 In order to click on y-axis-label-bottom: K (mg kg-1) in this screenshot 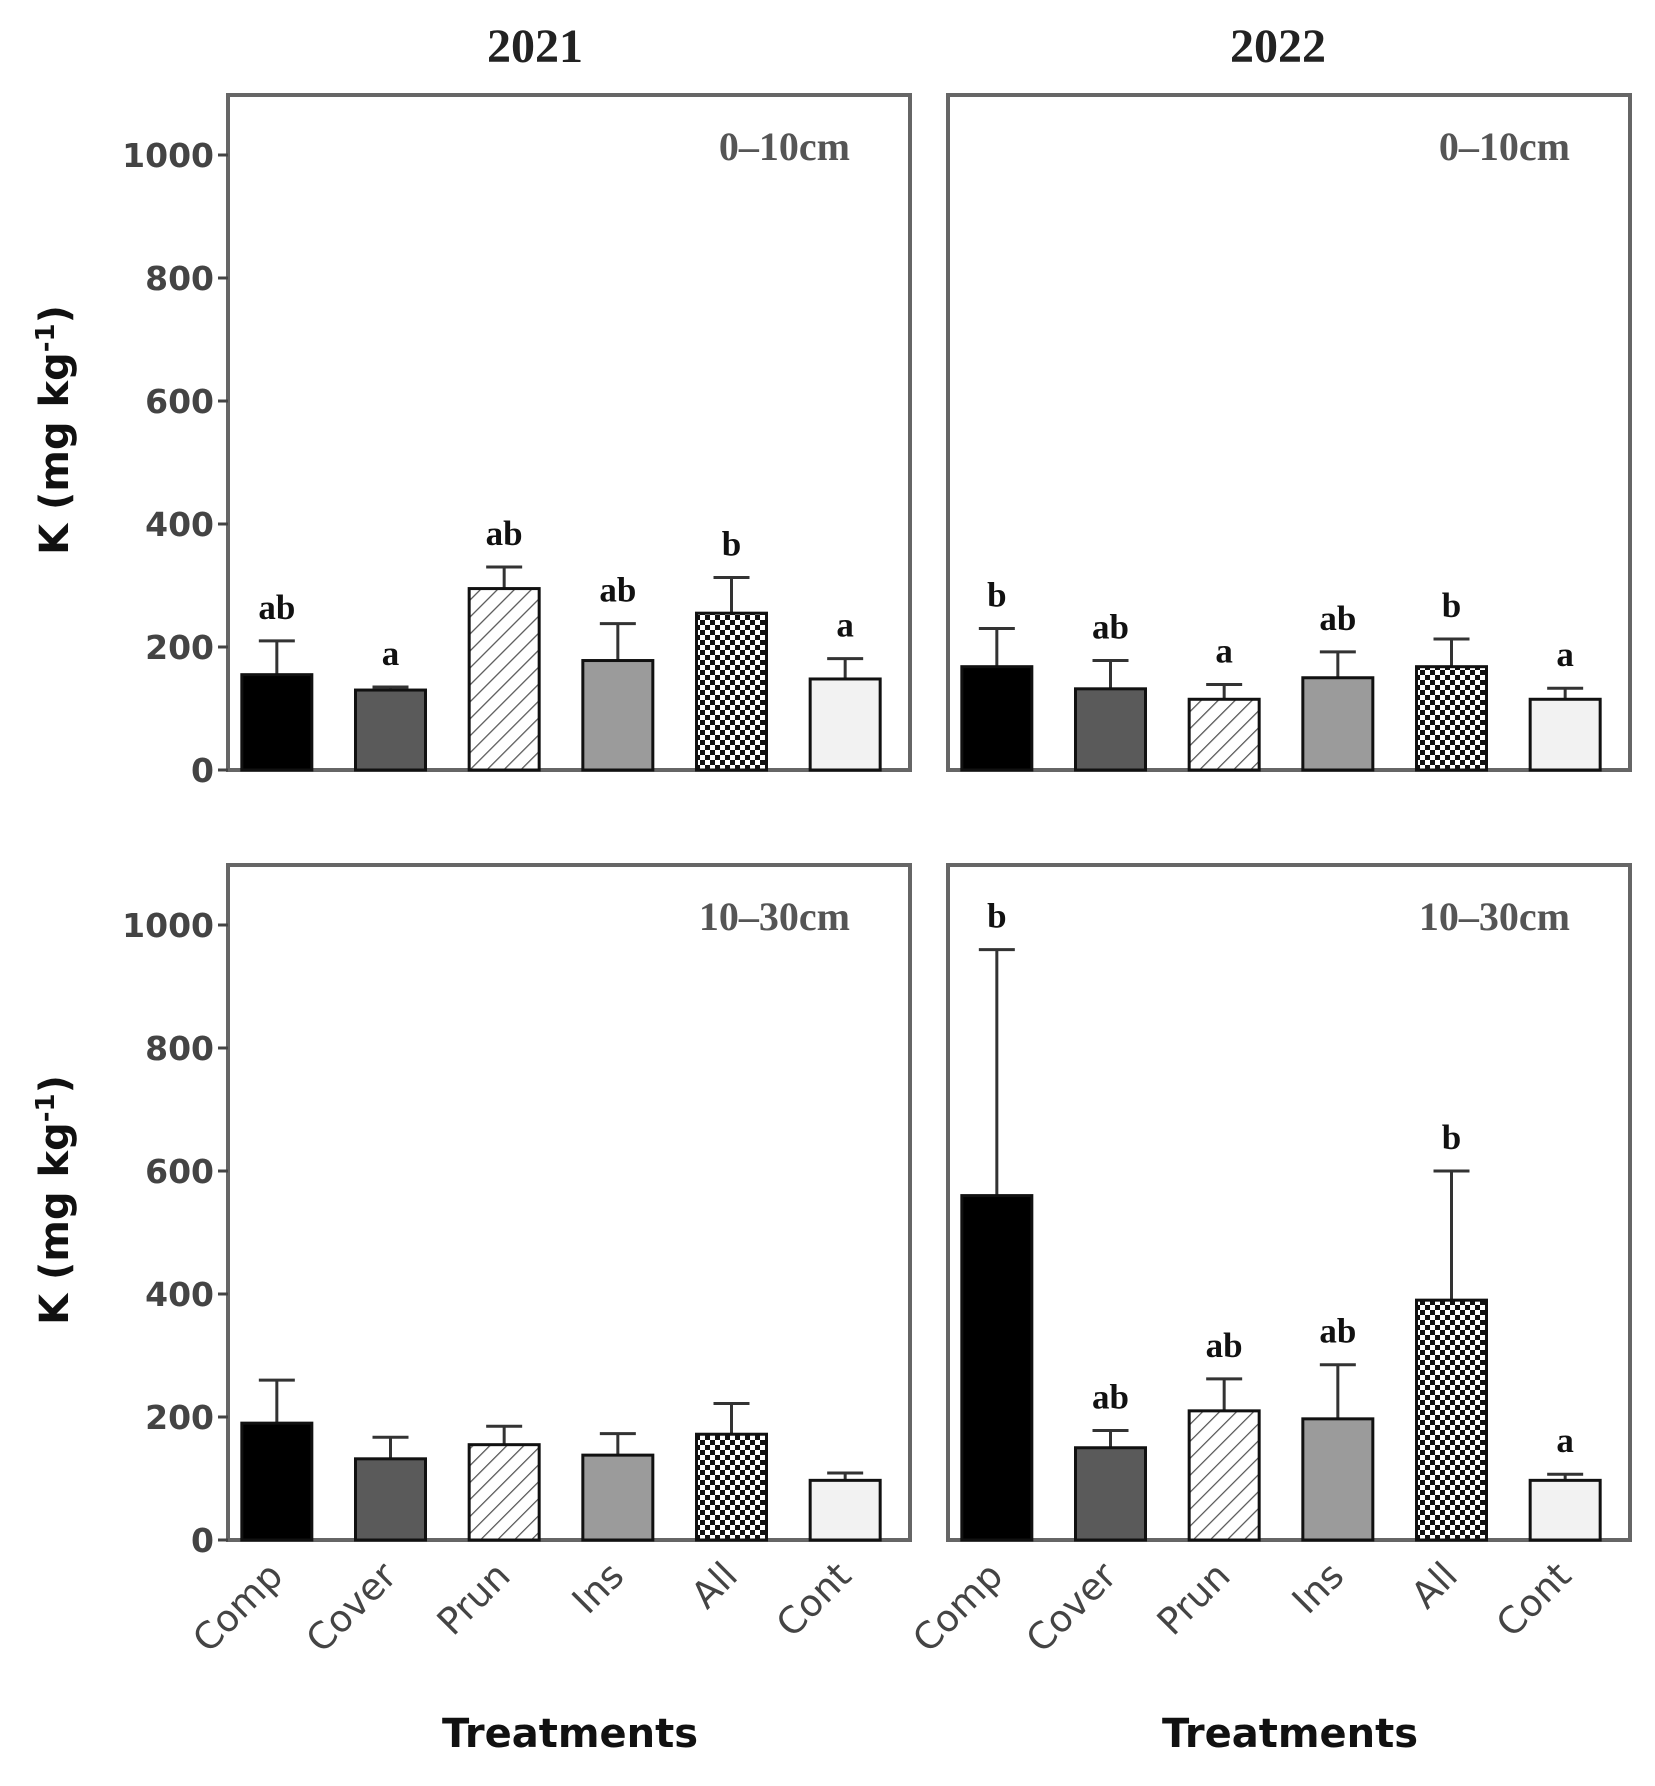, I will do `click(54, 1200)`.